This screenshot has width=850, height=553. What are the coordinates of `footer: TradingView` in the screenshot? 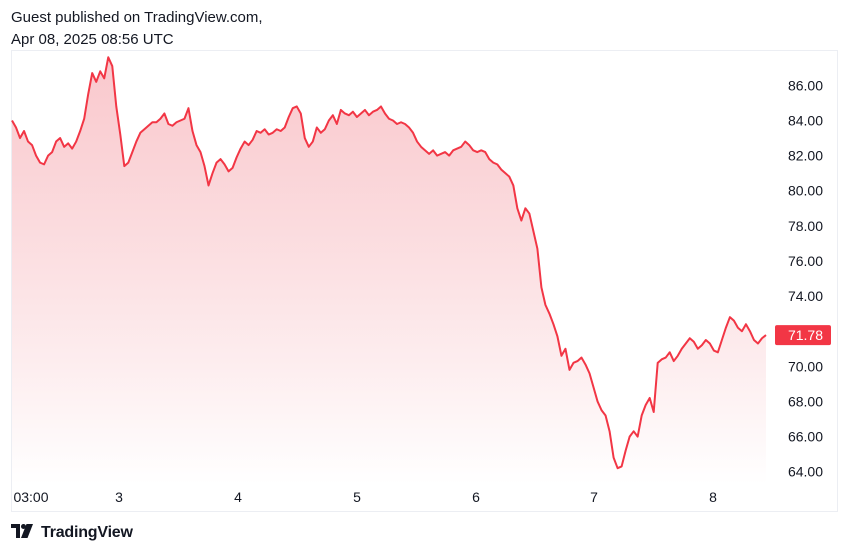 It's located at (72, 533).